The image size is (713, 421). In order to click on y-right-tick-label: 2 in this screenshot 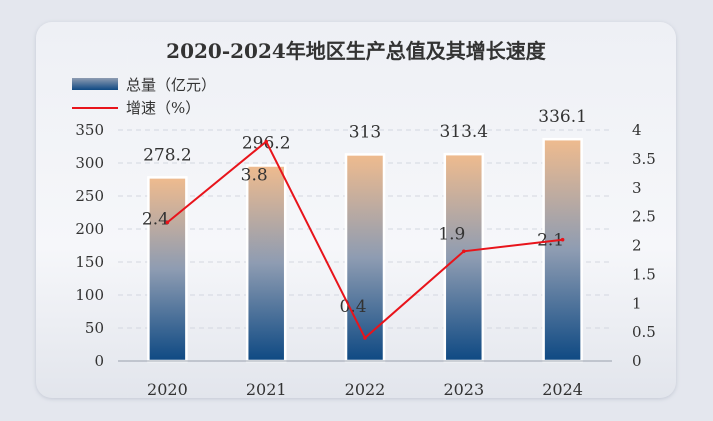, I will do `click(637, 246)`.